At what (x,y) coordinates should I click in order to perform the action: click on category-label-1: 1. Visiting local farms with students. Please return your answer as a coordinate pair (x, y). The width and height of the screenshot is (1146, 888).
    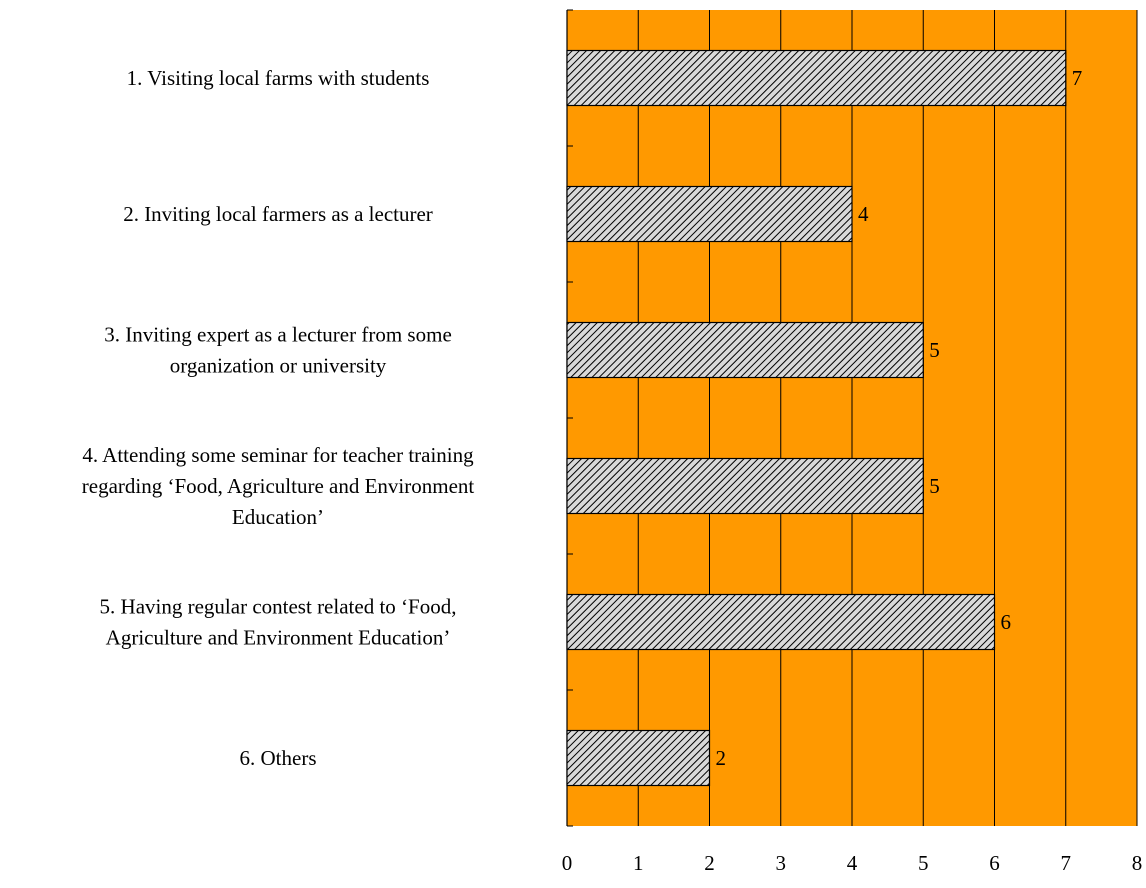
    Looking at the image, I should click on (278, 78).